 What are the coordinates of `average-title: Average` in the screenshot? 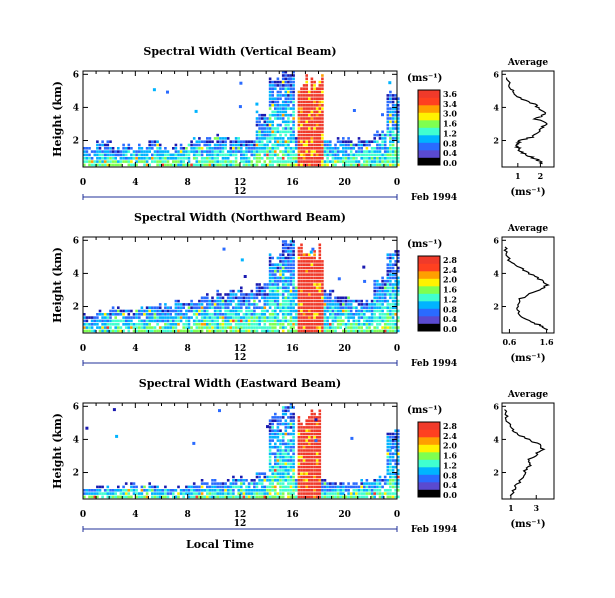 It's located at (527, 229).